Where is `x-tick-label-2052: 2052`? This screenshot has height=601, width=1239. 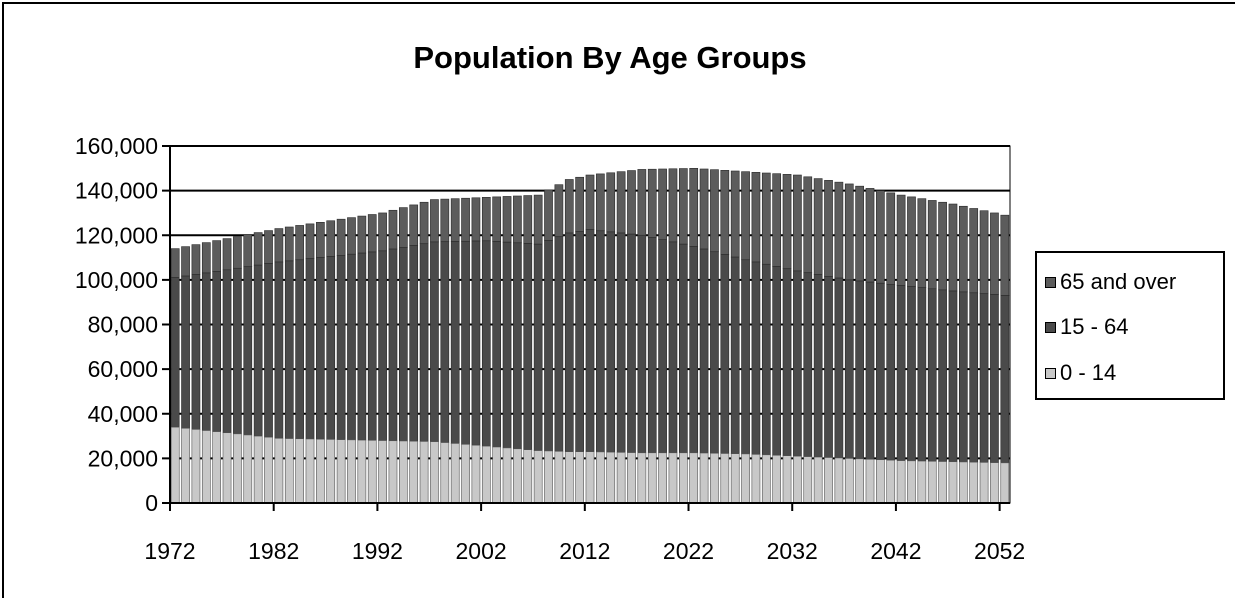 x-tick-label-2052: 2052 is located at coordinates (999, 551).